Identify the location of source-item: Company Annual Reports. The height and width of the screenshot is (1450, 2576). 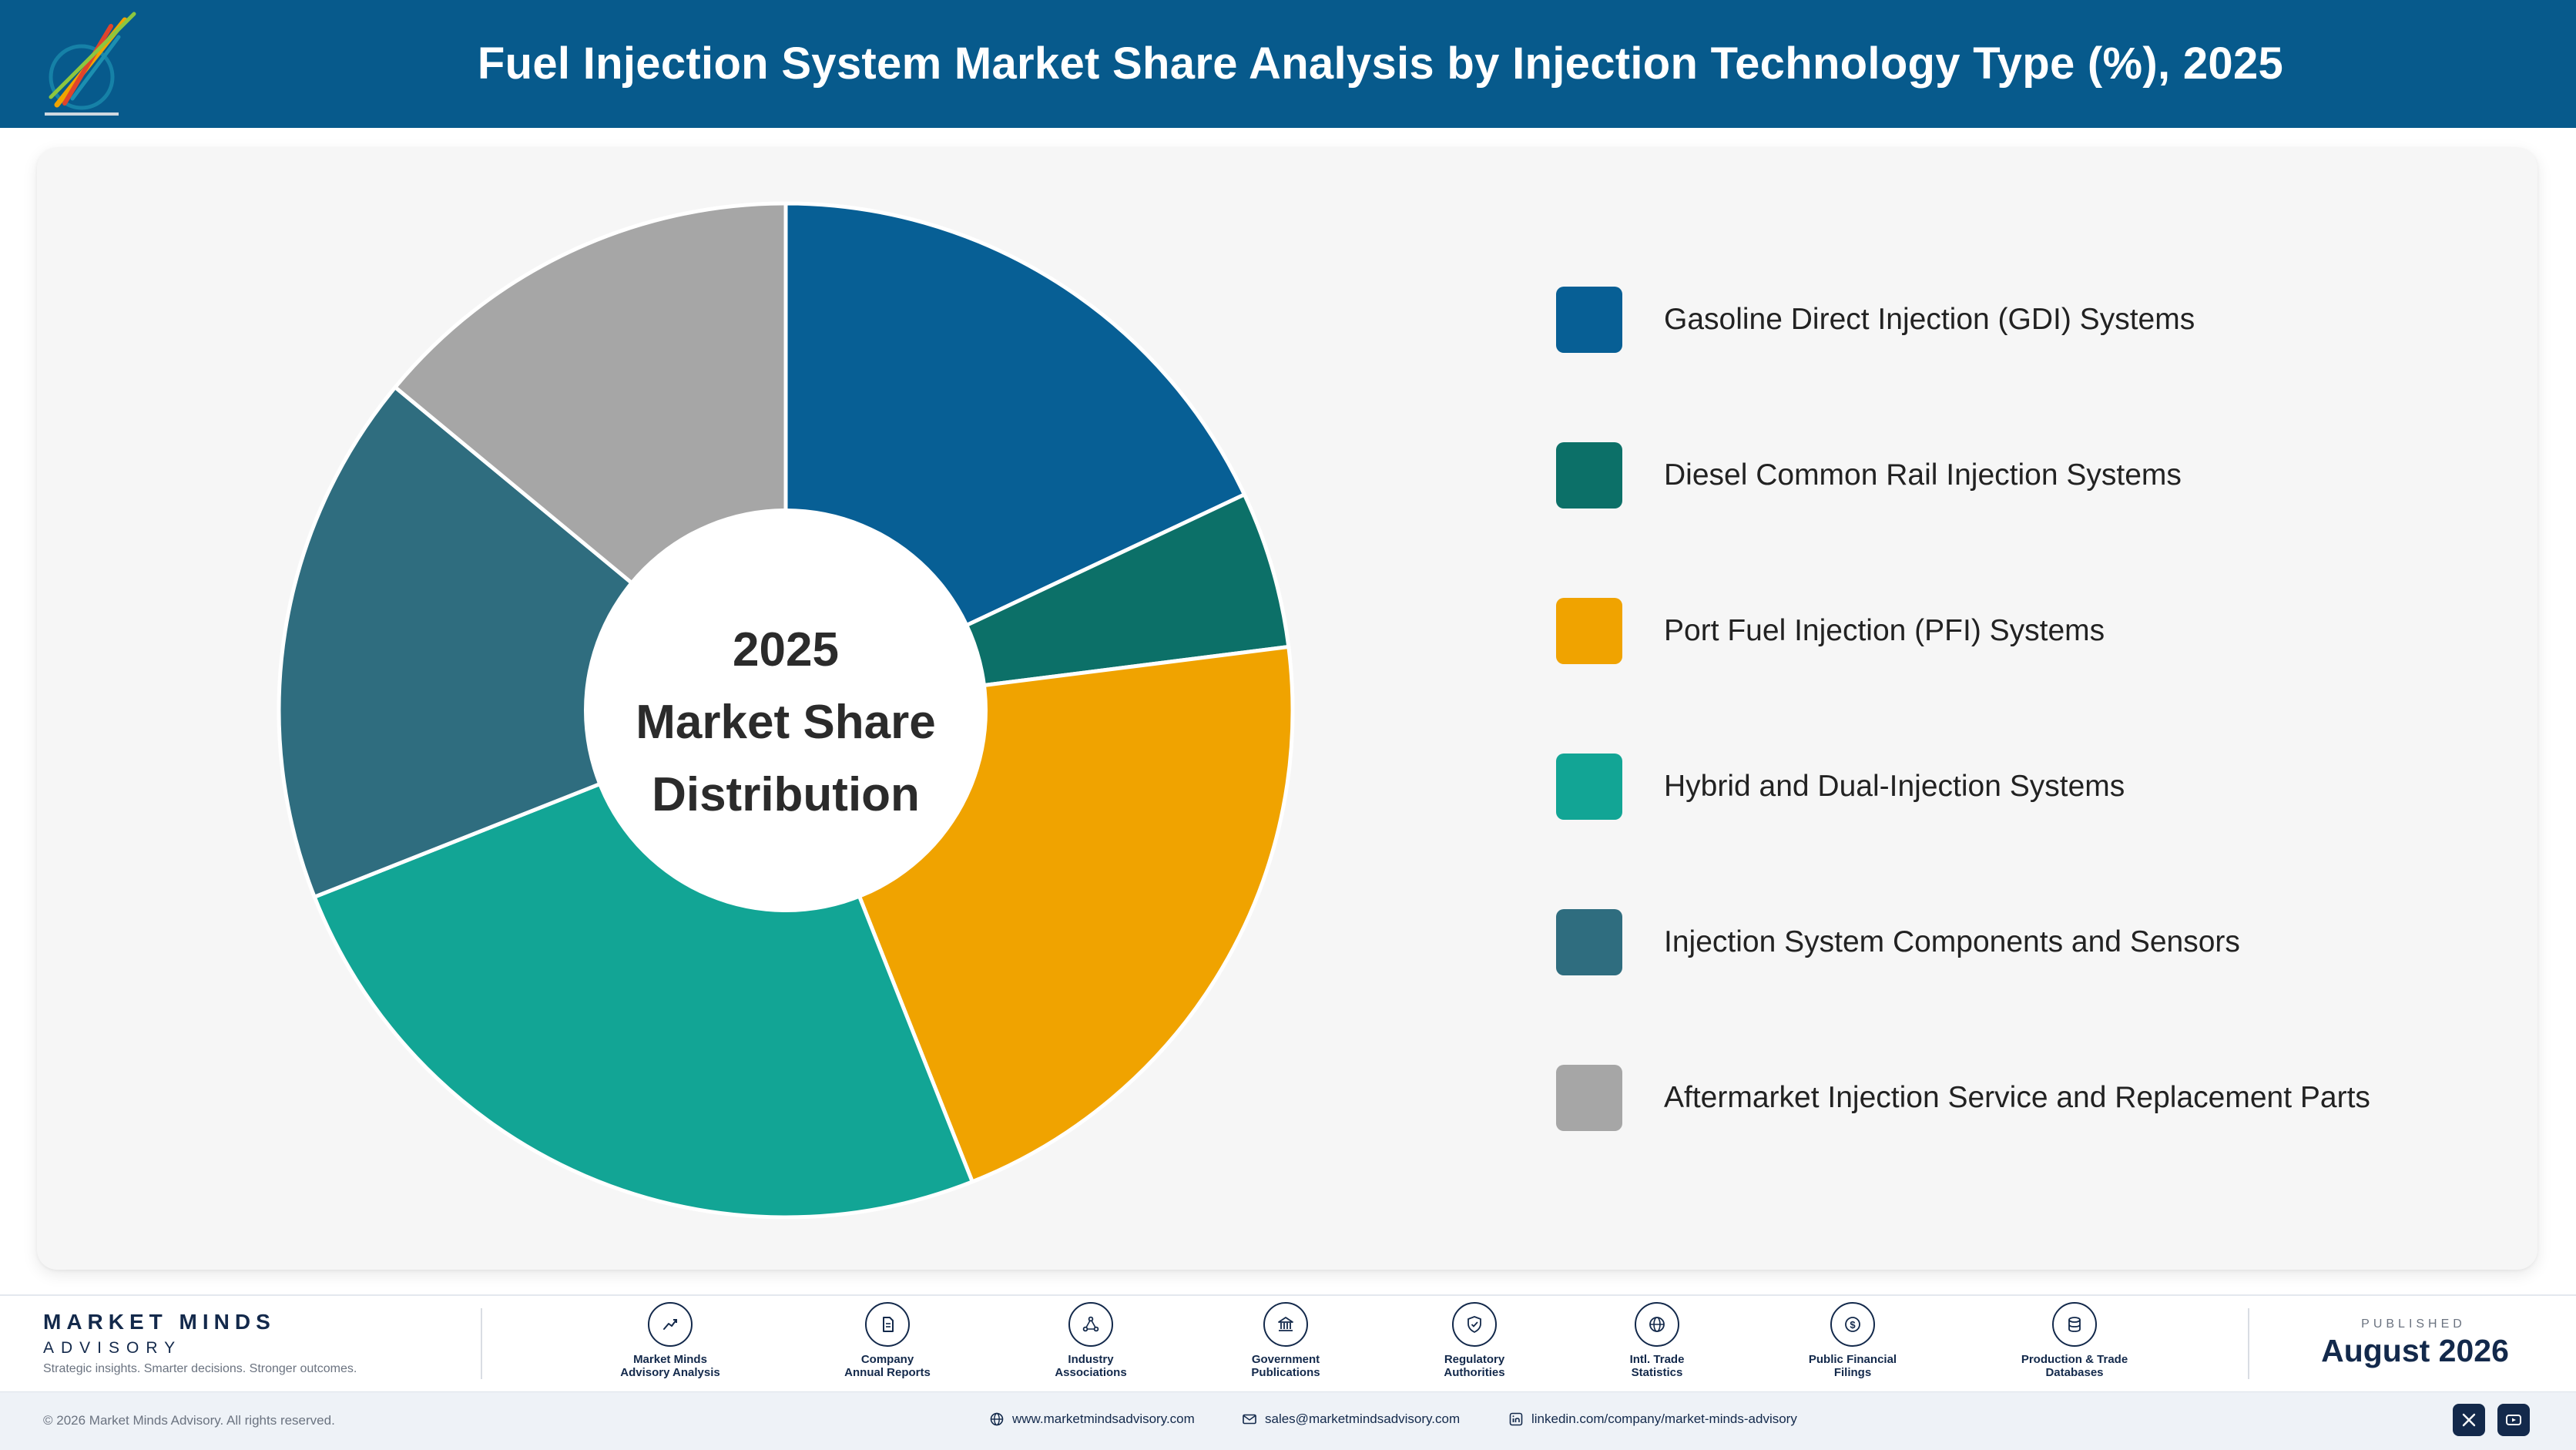
(887, 1340).